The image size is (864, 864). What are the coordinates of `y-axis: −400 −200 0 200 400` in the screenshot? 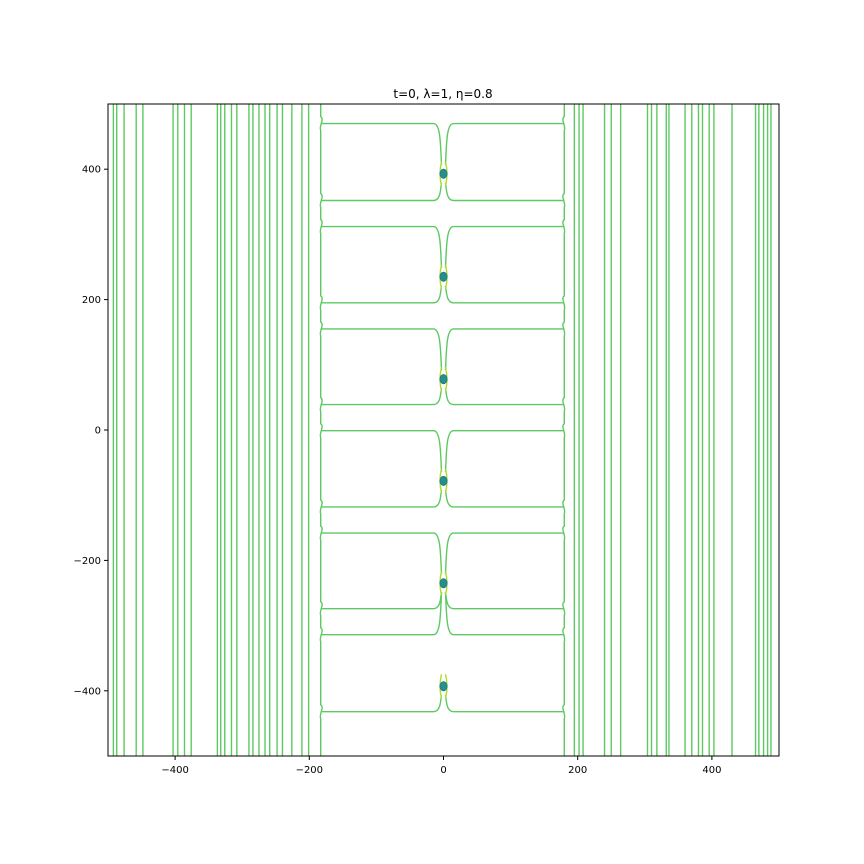 It's located at (91, 431).